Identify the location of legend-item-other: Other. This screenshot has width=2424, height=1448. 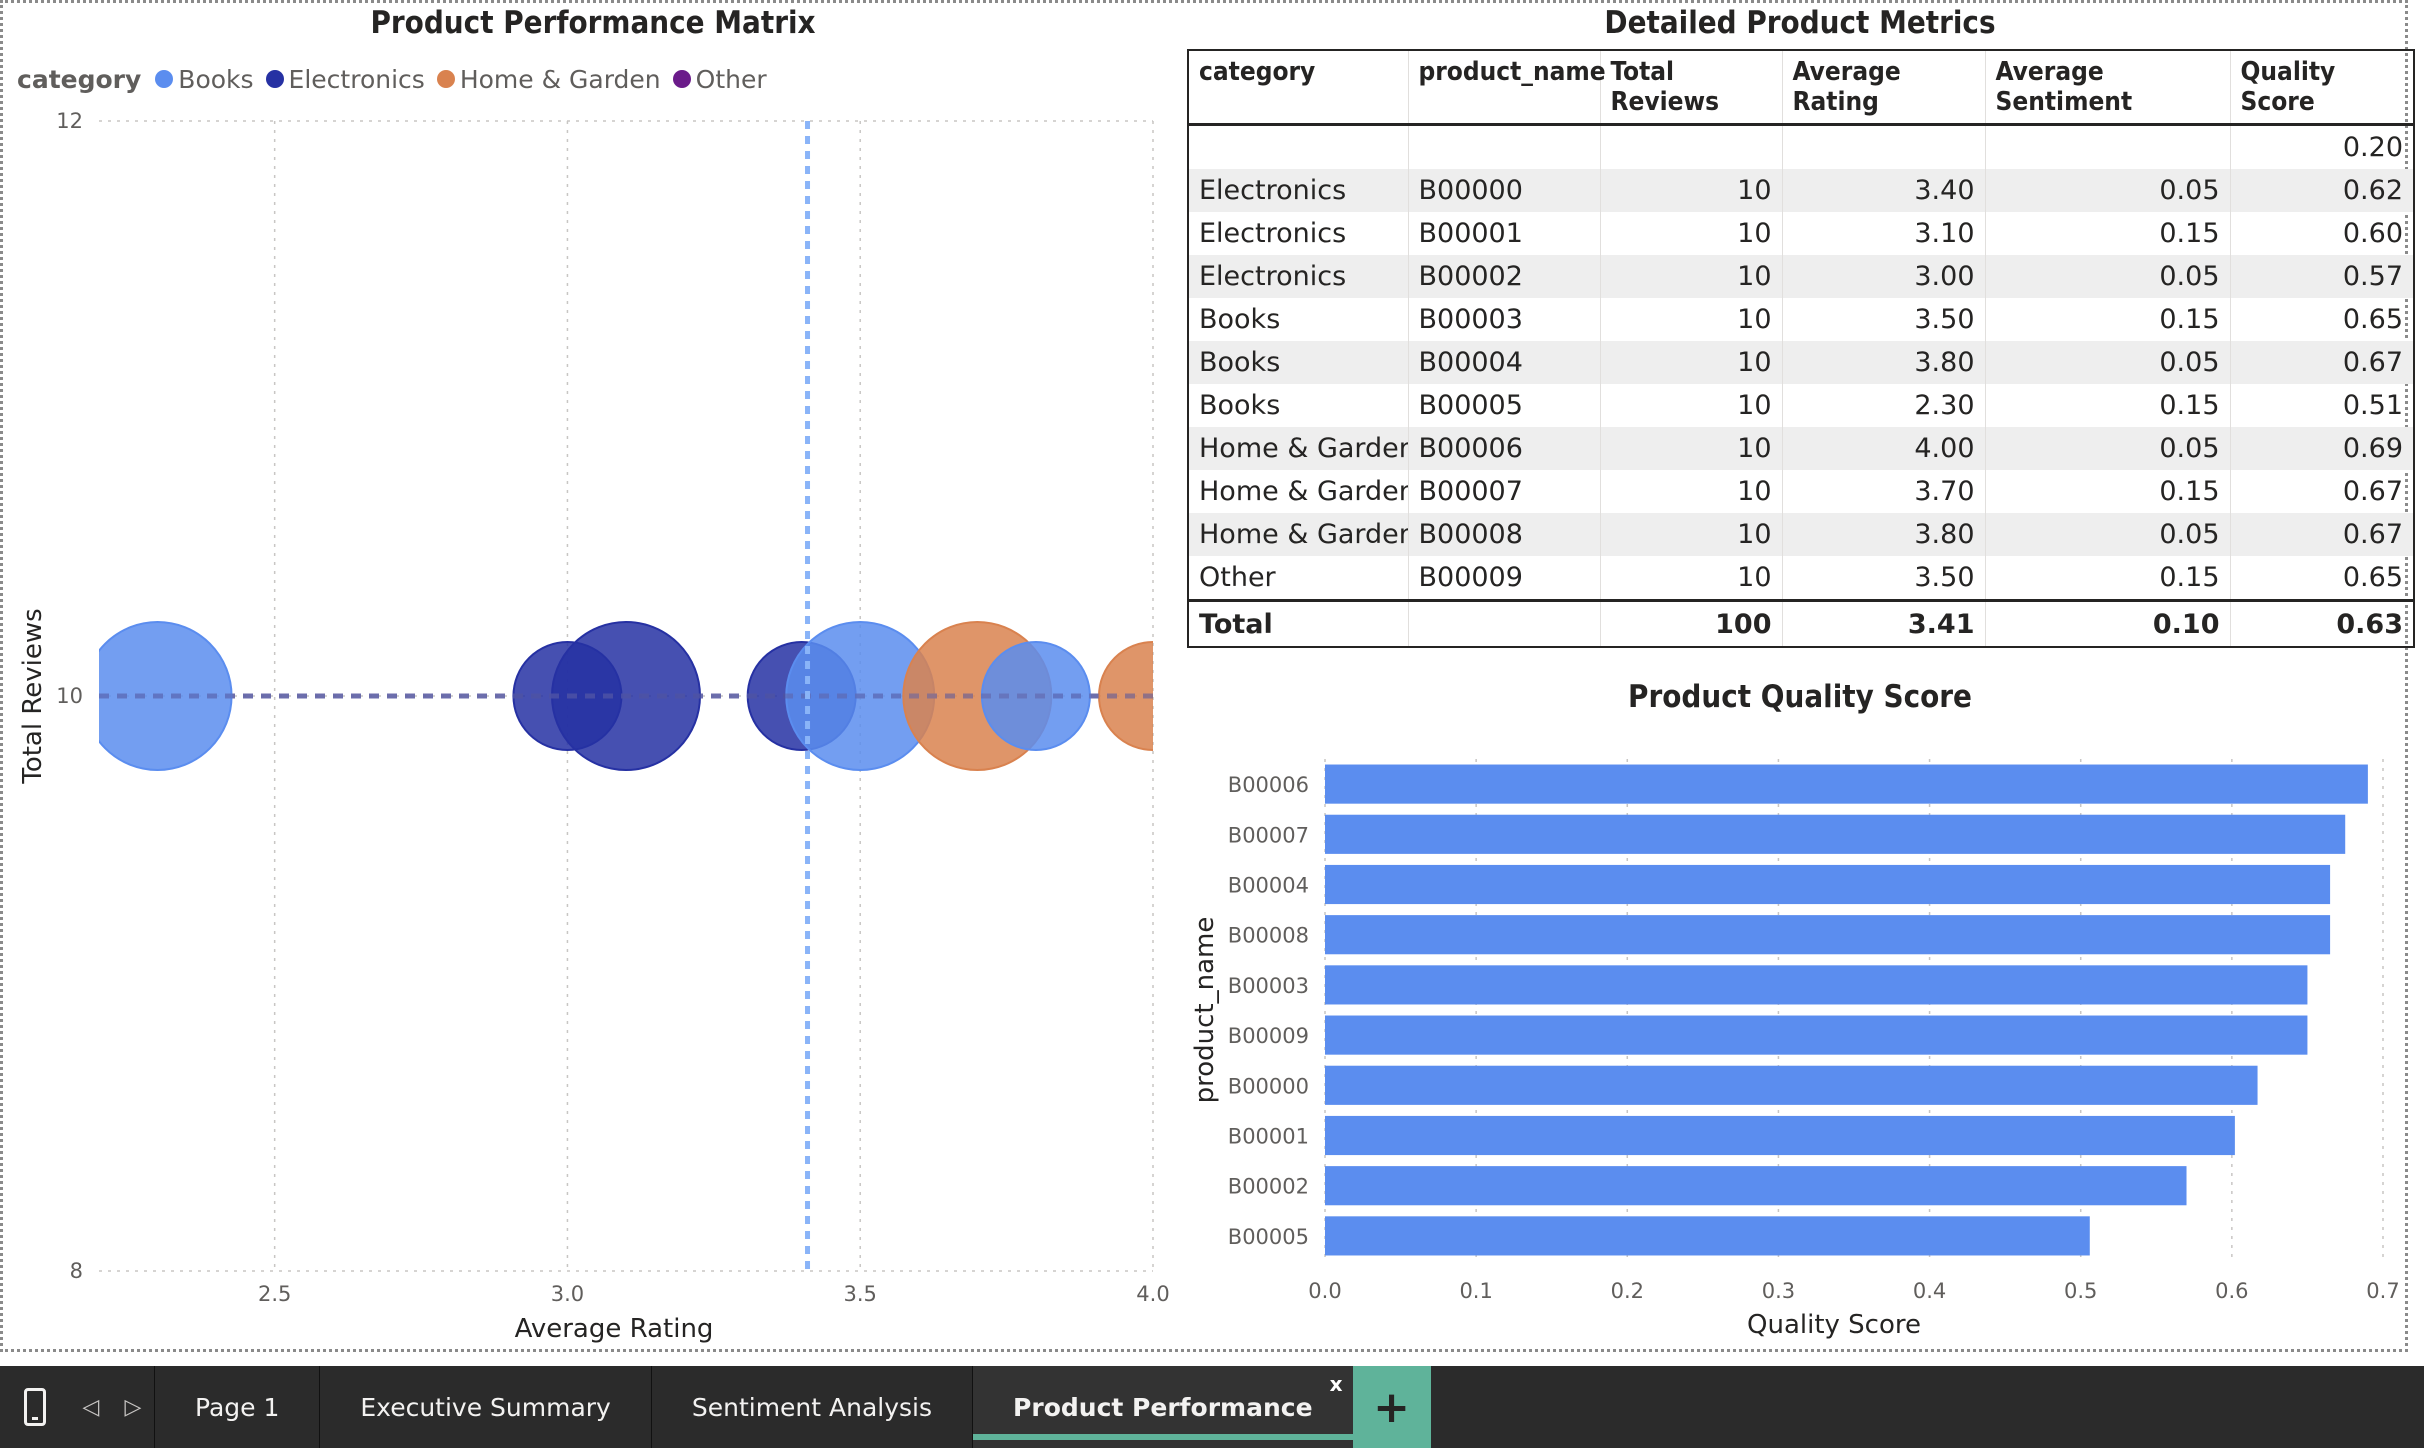
(719, 79).